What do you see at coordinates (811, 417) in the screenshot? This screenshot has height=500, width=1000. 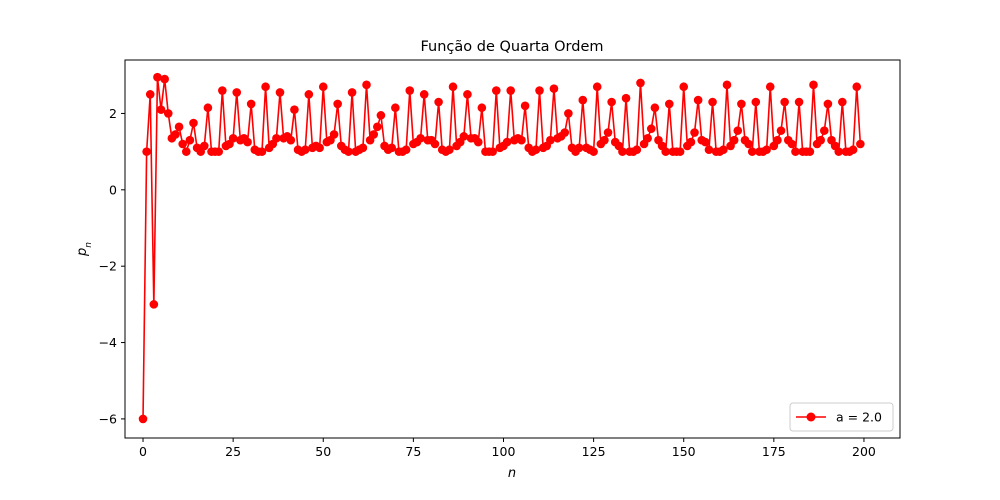 I see `legend-marker-swatch` at bounding box center [811, 417].